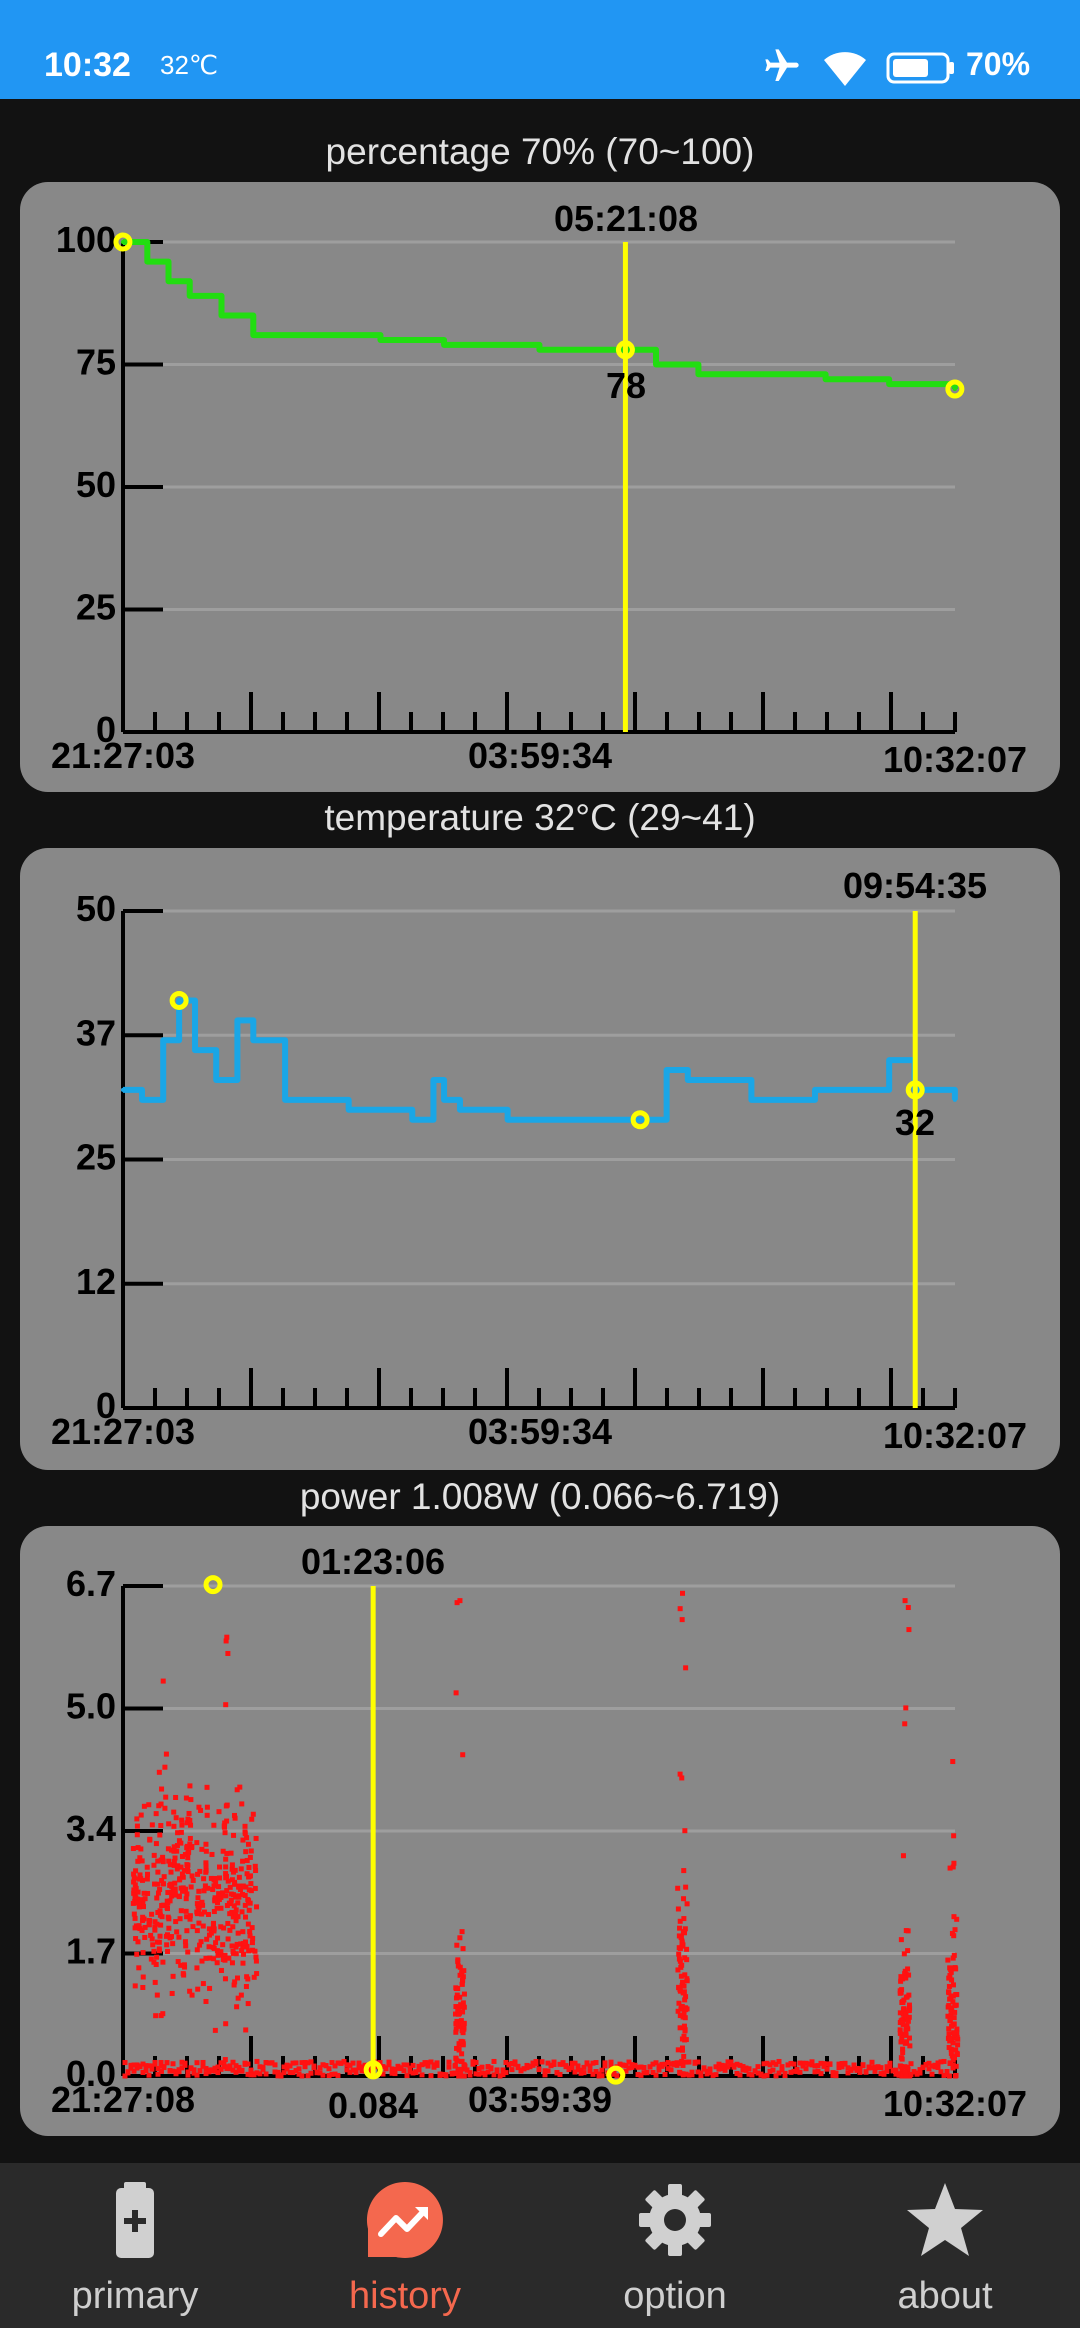 The image size is (1080, 2328). Describe the element at coordinates (945, 2245) in the screenshot. I see `nav-item-about: about` at that location.